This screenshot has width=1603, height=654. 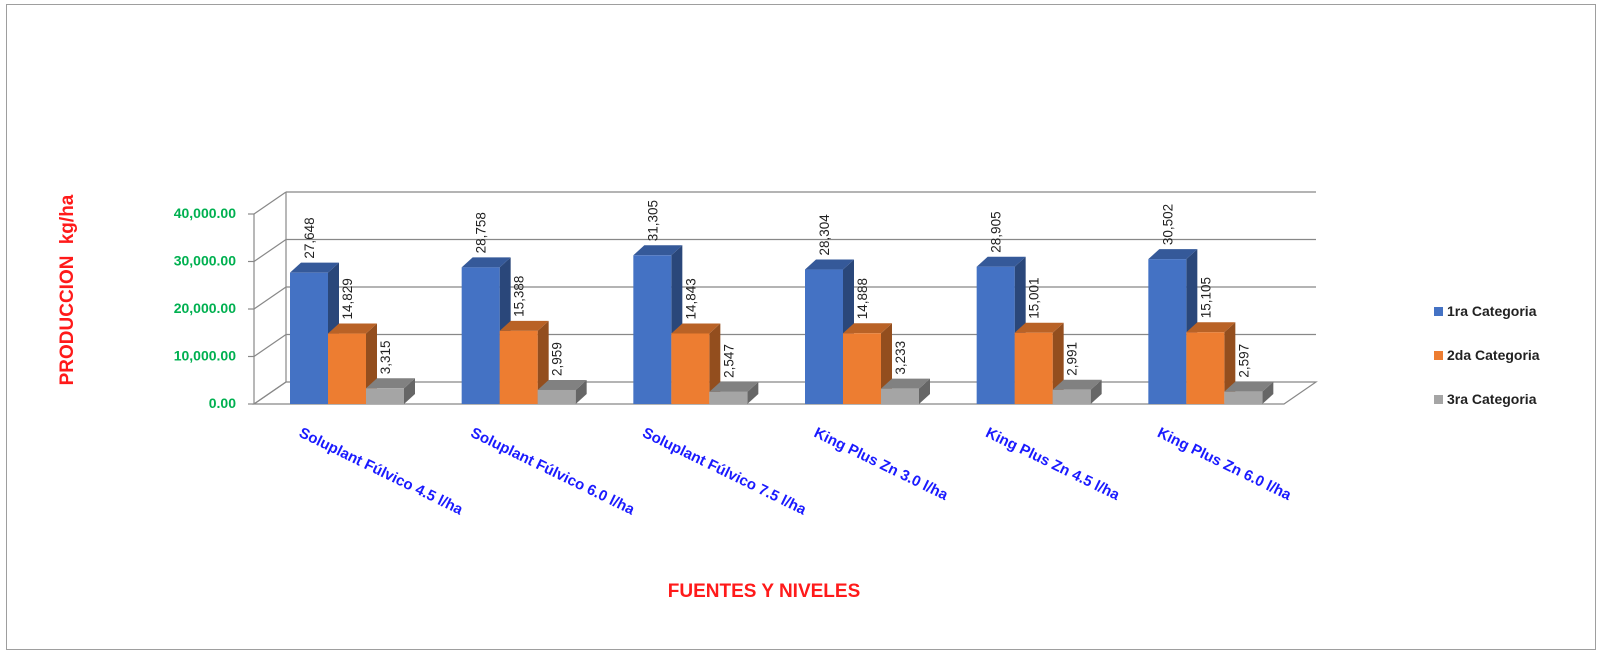 What do you see at coordinates (205, 213) in the screenshot?
I see `y-tick-label: 40,000.00` at bounding box center [205, 213].